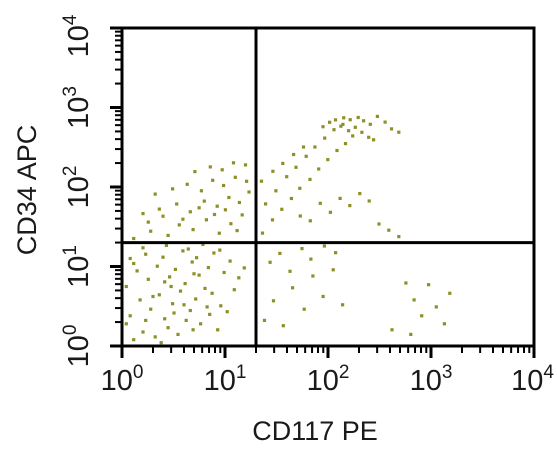 The width and height of the screenshot is (557, 451). I want to click on y-tick-exp-1: 1, so click(70, 250).